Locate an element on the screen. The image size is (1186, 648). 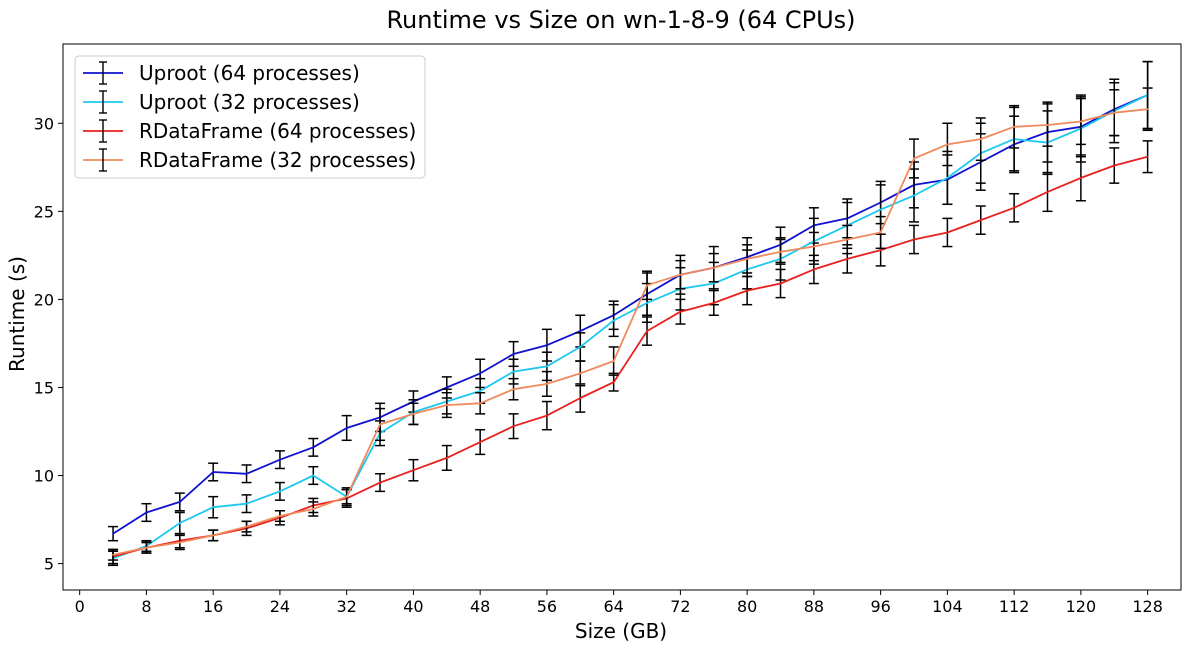
legend-label: Uproot (32 processes) is located at coordinates (249, 102).